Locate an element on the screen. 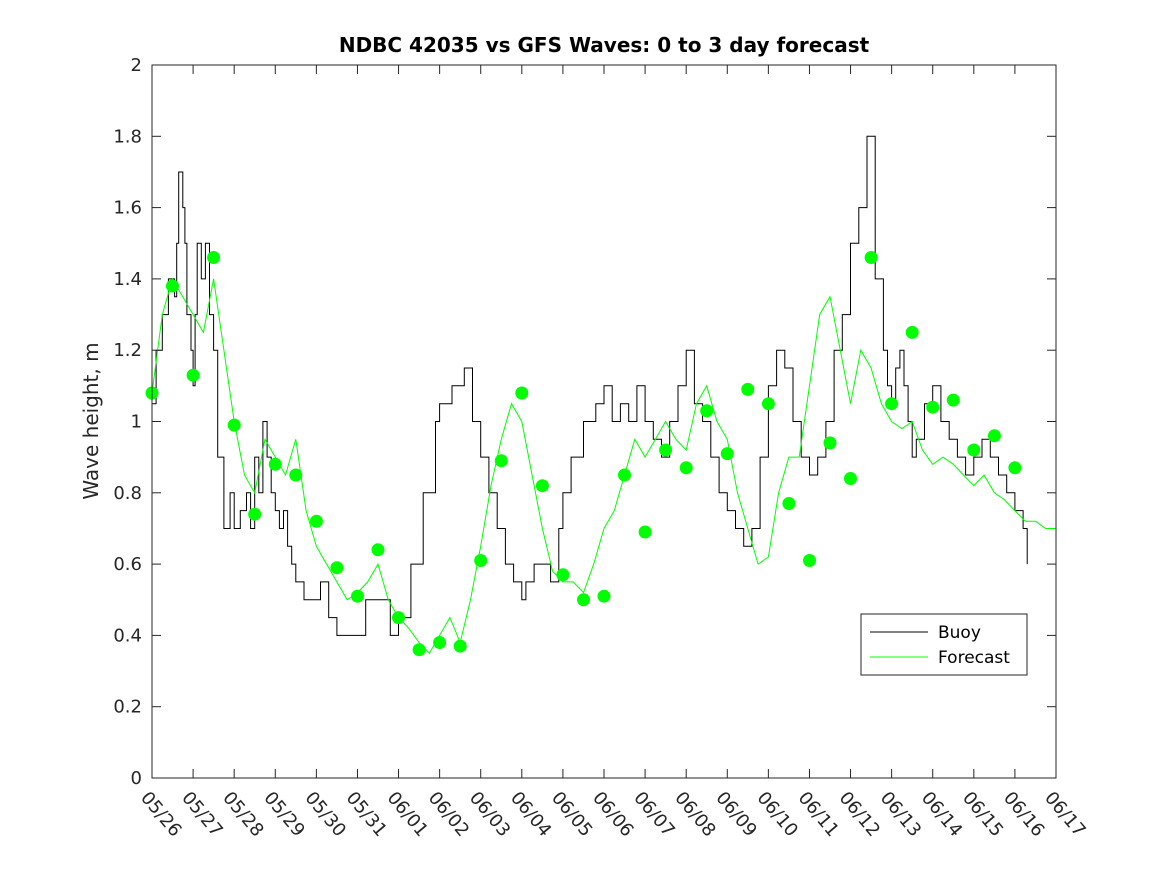 Image resolution: width=1167 pixels, height=875 pixels. y-tick-label: 1.8 is located at coordinates (127, 136).